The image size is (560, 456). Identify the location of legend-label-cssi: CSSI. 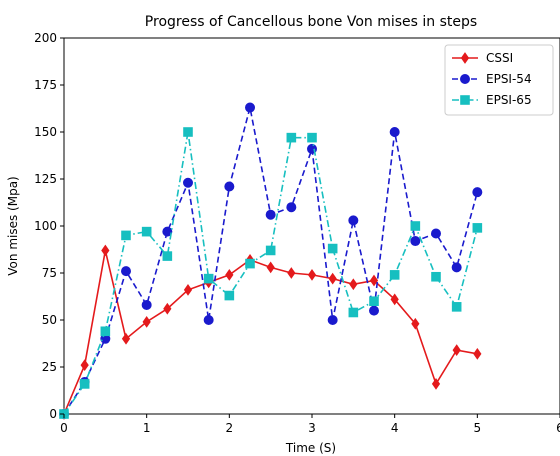
(499, 58).